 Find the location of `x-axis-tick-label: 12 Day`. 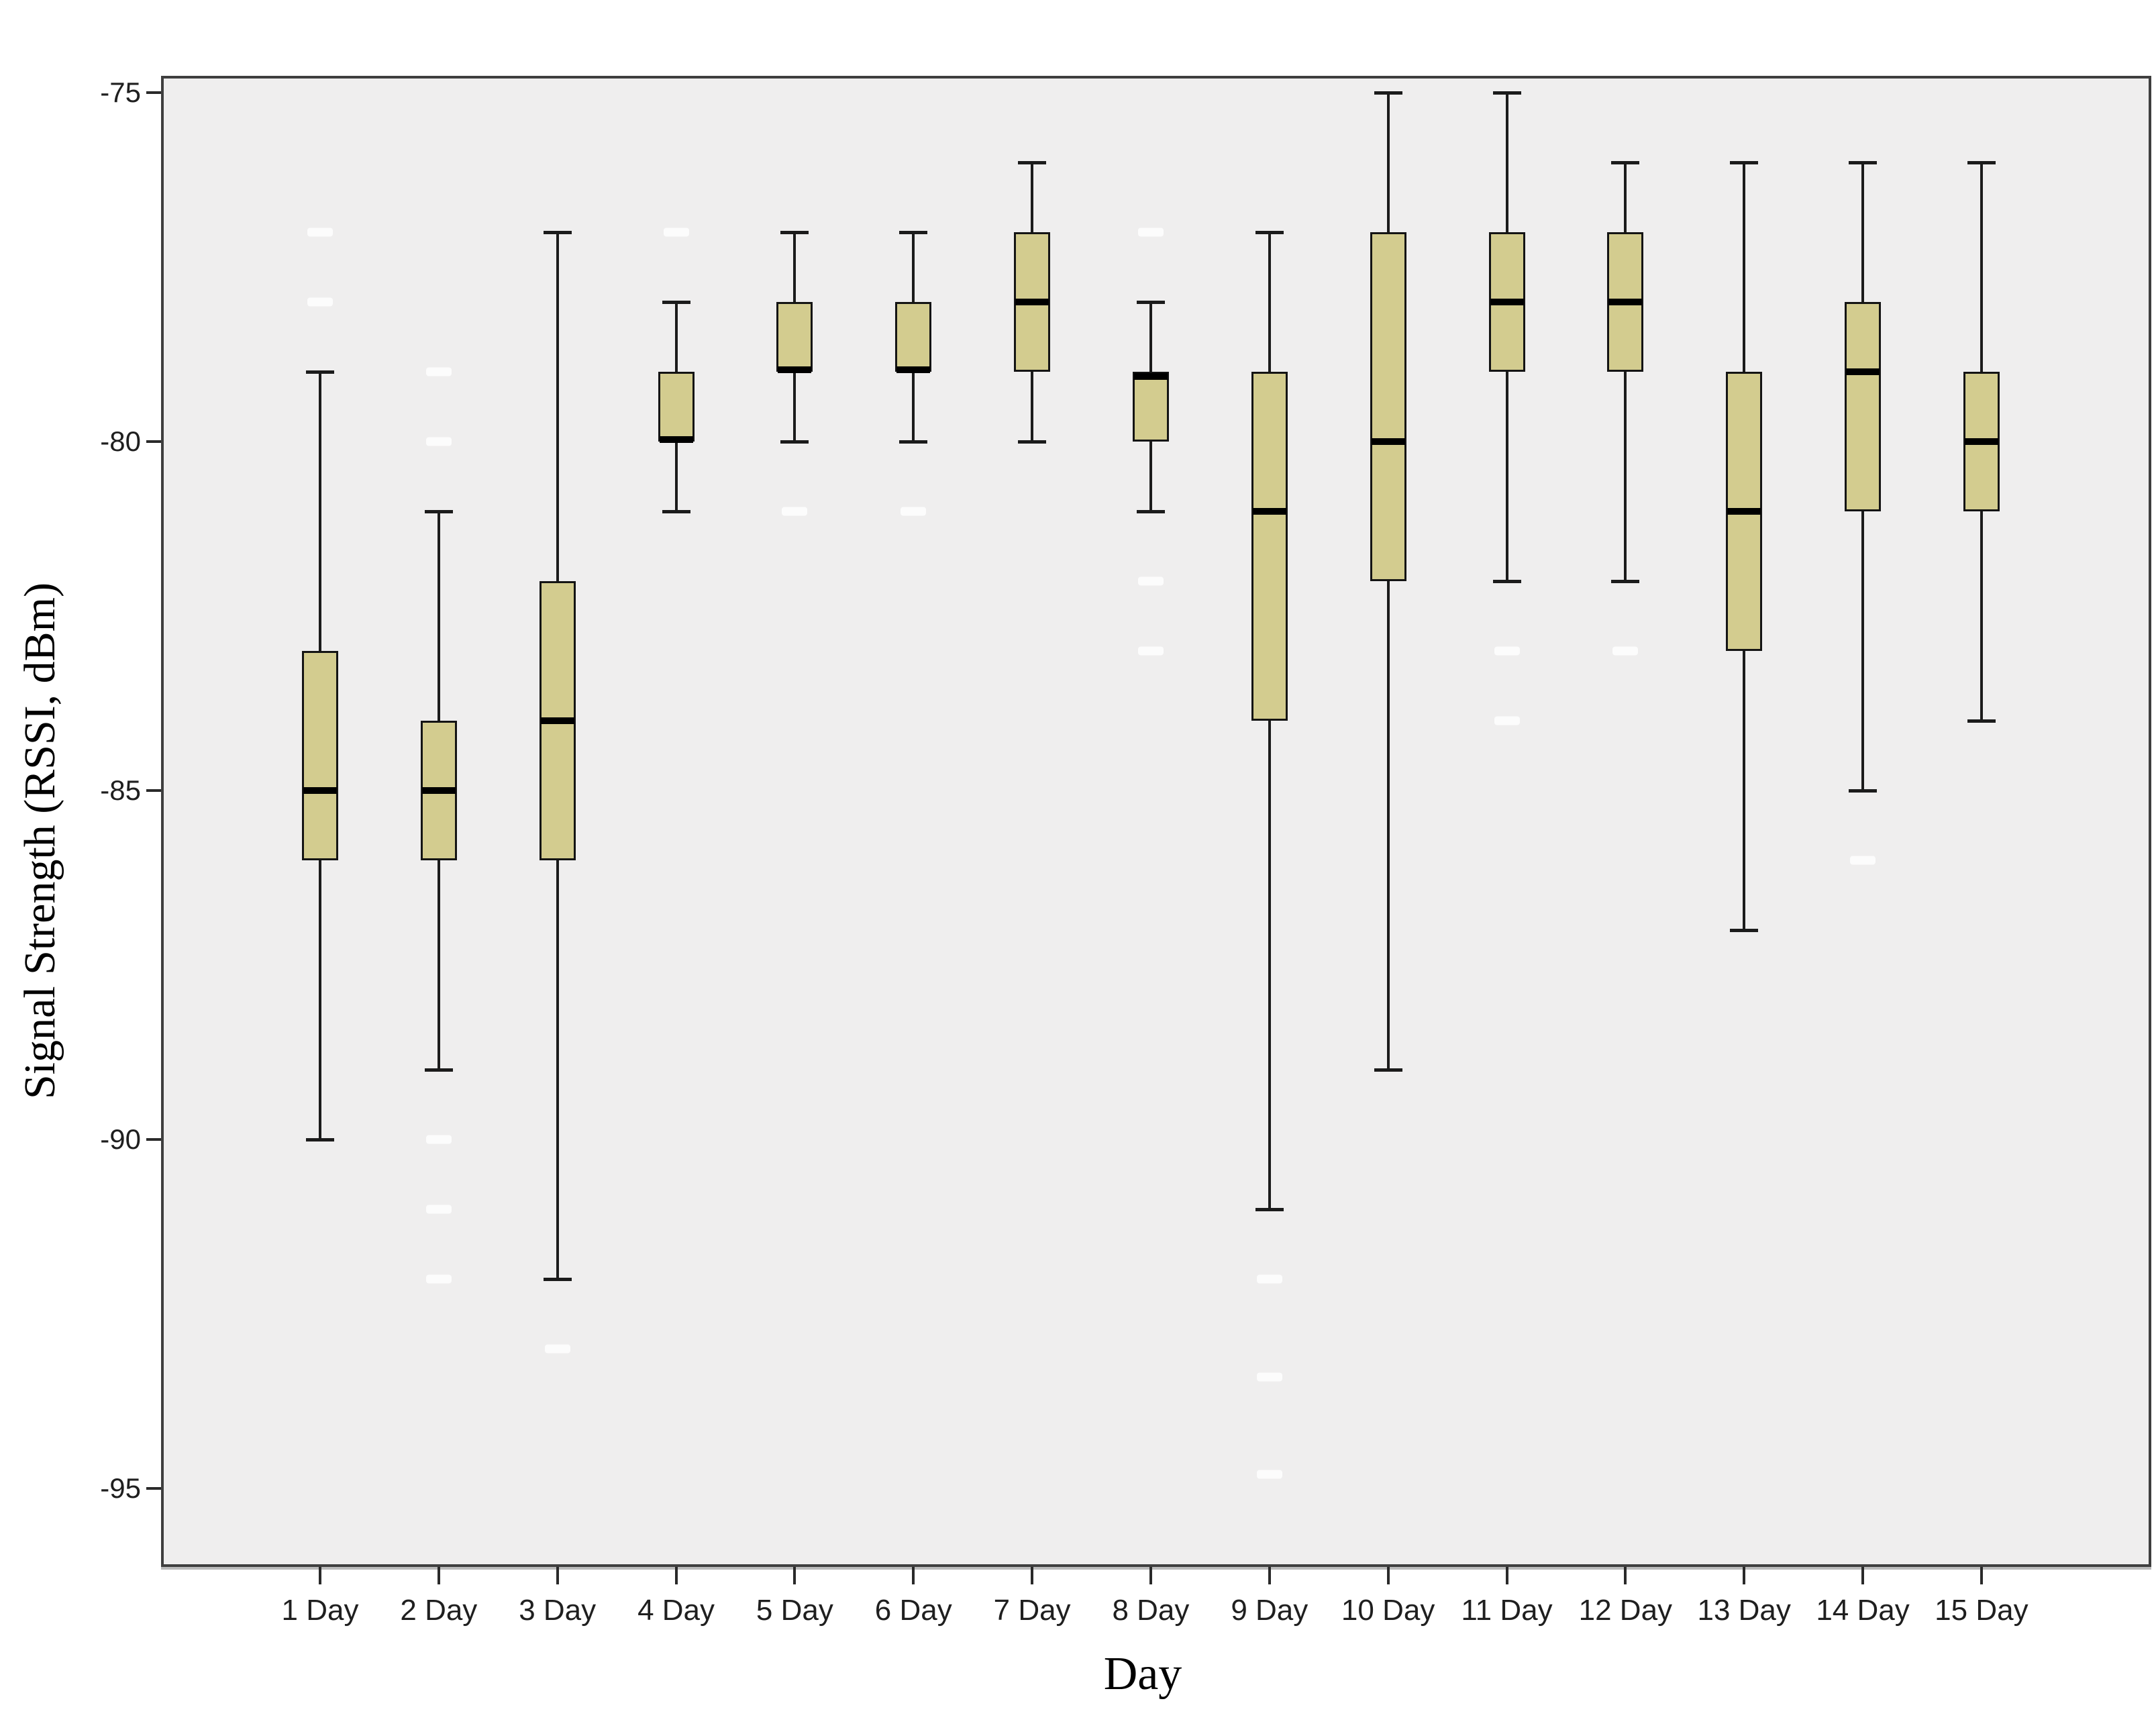

x-axis-tick-label: 12 Day is located at coordinates (1625, 1610).